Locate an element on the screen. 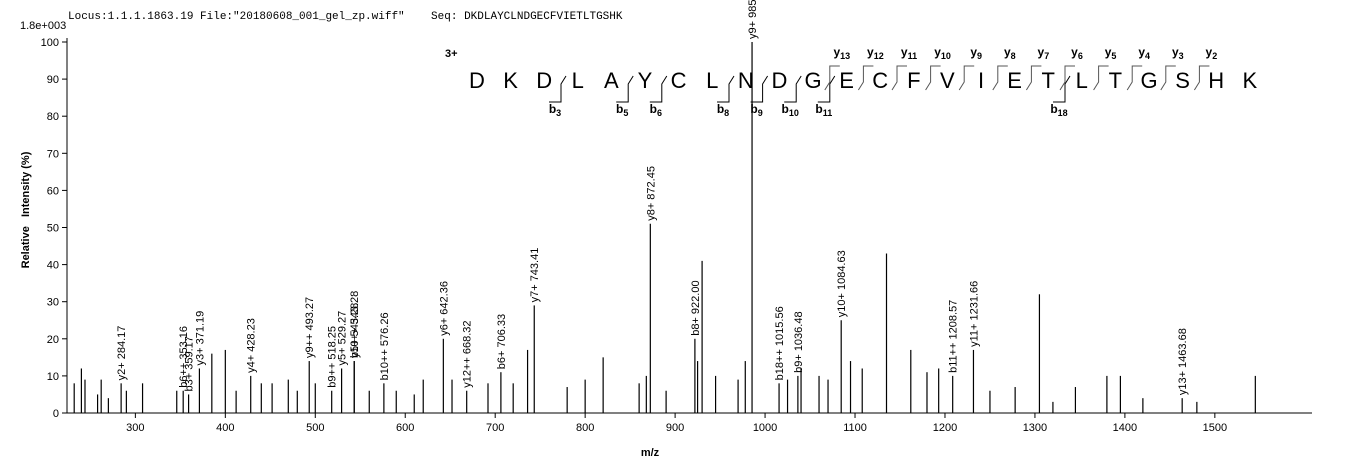  charge: 3+ is located at coordinates (451, 54).